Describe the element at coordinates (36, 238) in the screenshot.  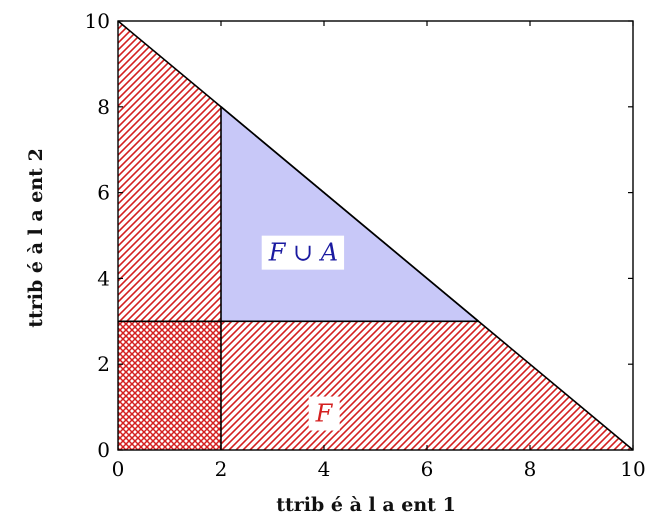
I see `y-axis-label: ttrib é à l a ent 2` at that location.